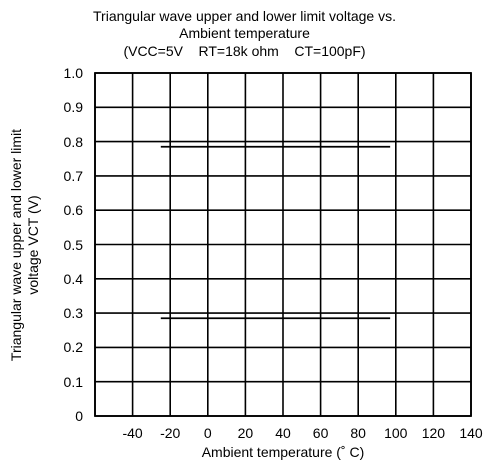 The width and height of the screenshot is (489, 468). What do you see at coordinates (320, 433) in the screenshot?
I see `x-tick-label: 60` at bounding box center [320, 433].